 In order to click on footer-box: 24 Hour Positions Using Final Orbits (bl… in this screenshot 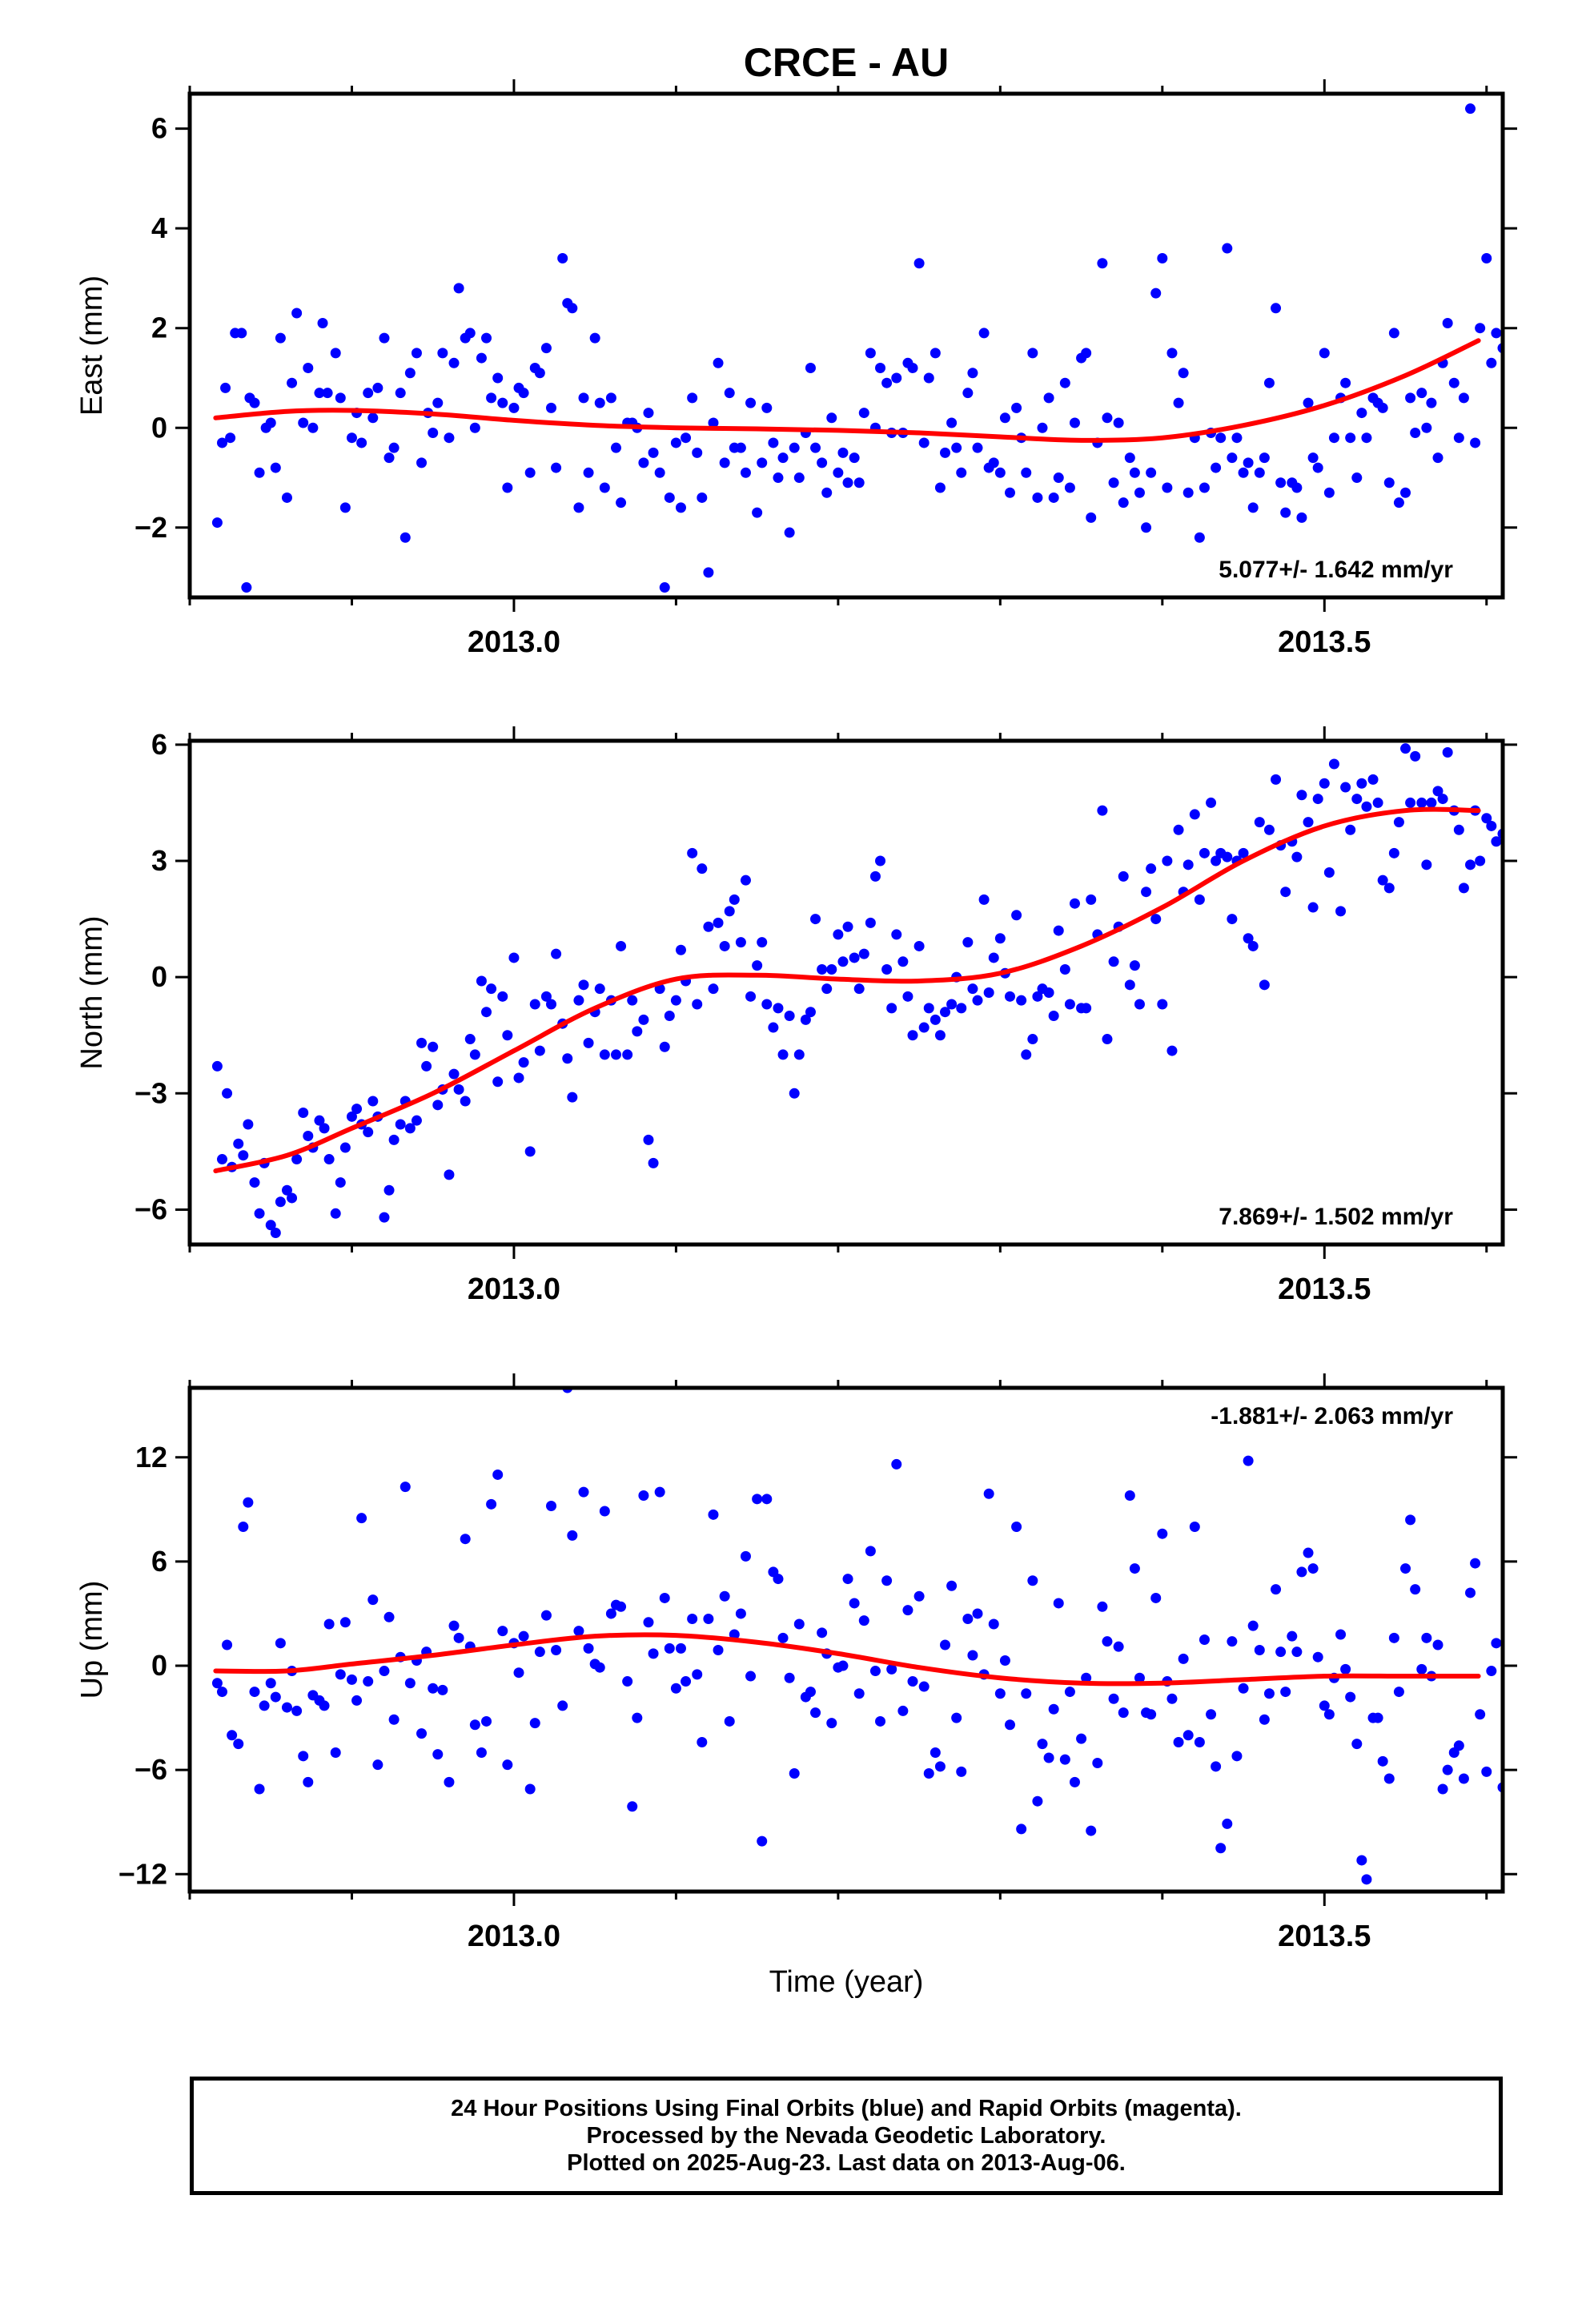, I will do `click(847, 2136)`.